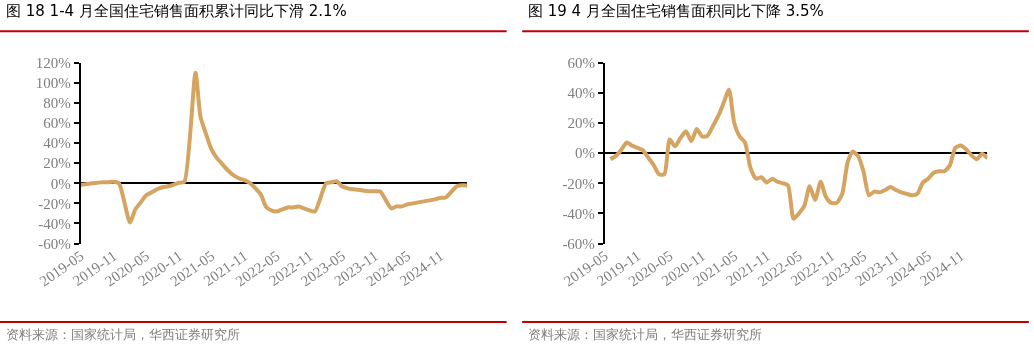  I want to click on y-tick-label: 80%, so click(57, 103).